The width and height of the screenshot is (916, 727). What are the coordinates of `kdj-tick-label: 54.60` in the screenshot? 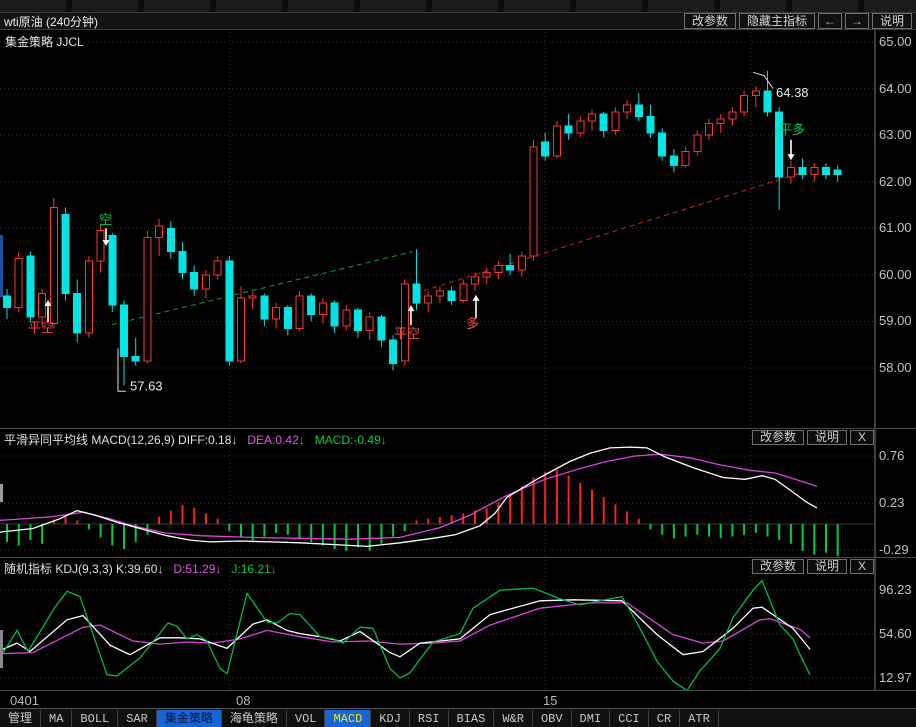 It's located at (895, 633).